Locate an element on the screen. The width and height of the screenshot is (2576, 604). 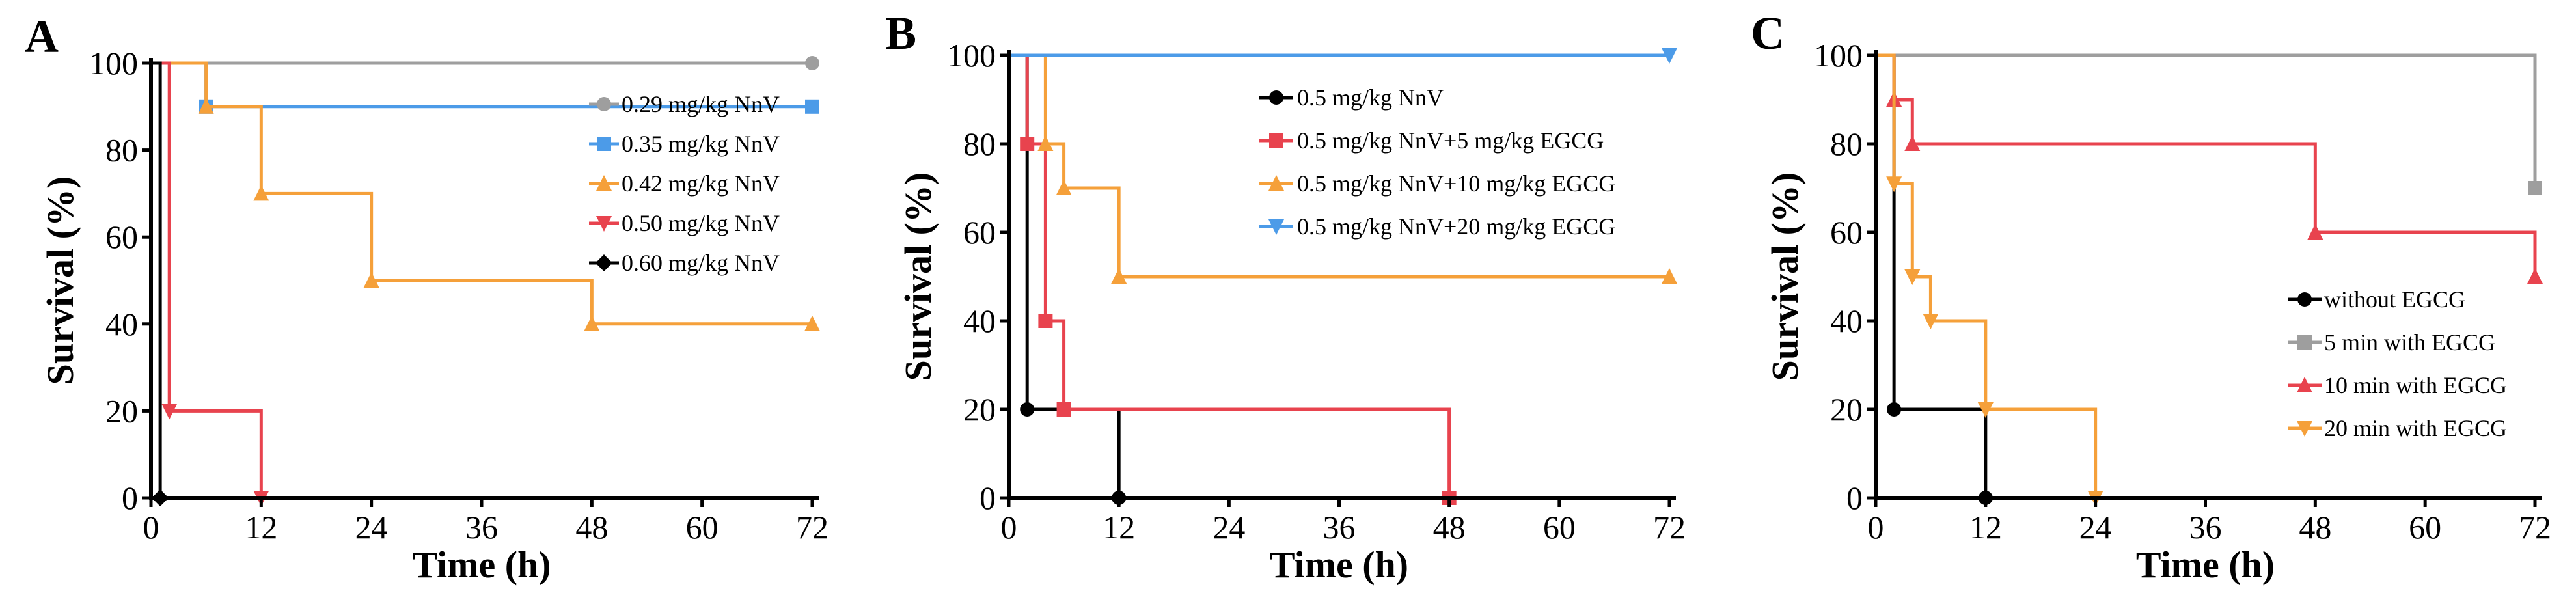
legend-label: 10 min with EGCG is located at coordinates (2415, 385).